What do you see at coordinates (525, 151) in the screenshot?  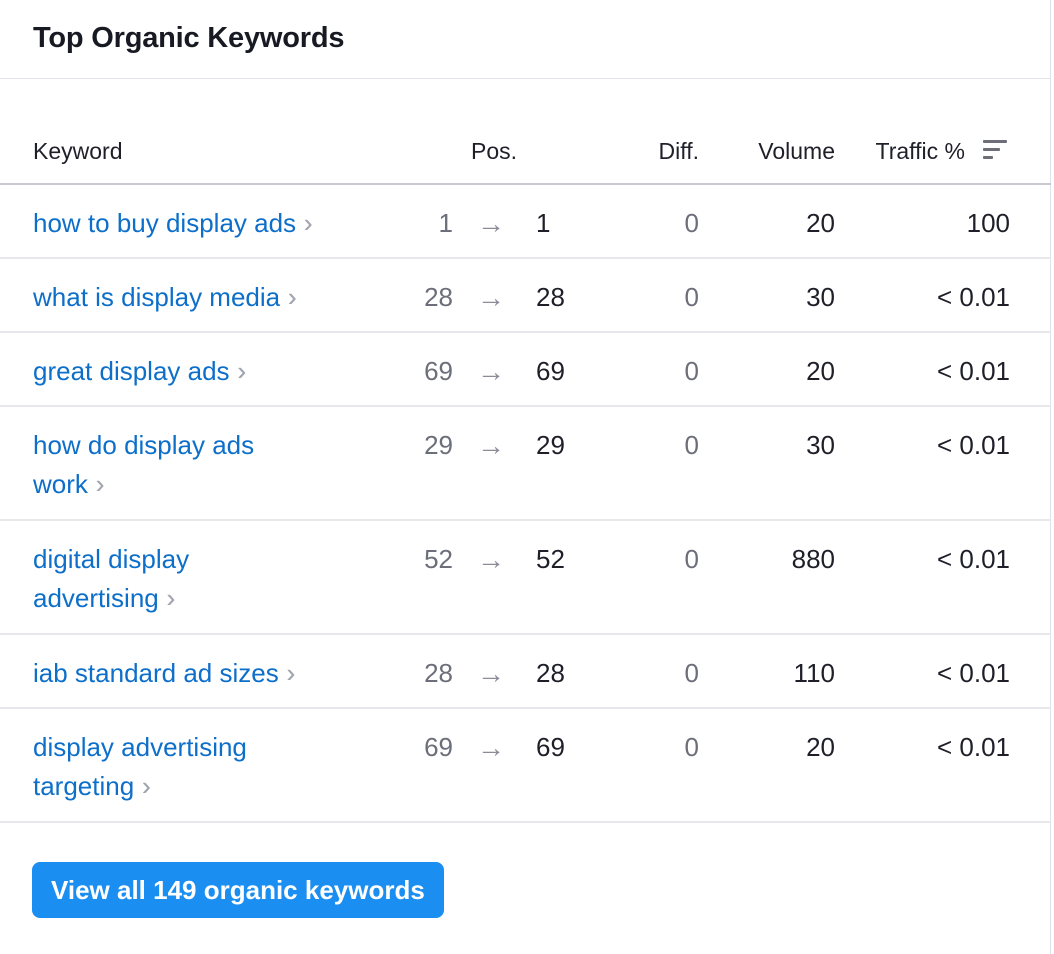 I see `table-header: Keyword Pos. Diff. Volume Traffic %` at bounding box center [525, 151].